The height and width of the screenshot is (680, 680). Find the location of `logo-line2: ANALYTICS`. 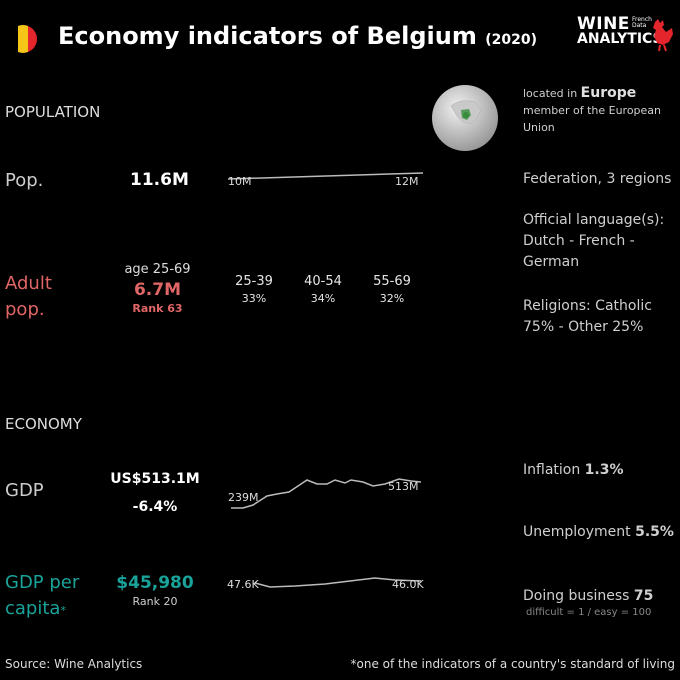

logo-line2: ANALYTICS is located at coordinates (620, 39).